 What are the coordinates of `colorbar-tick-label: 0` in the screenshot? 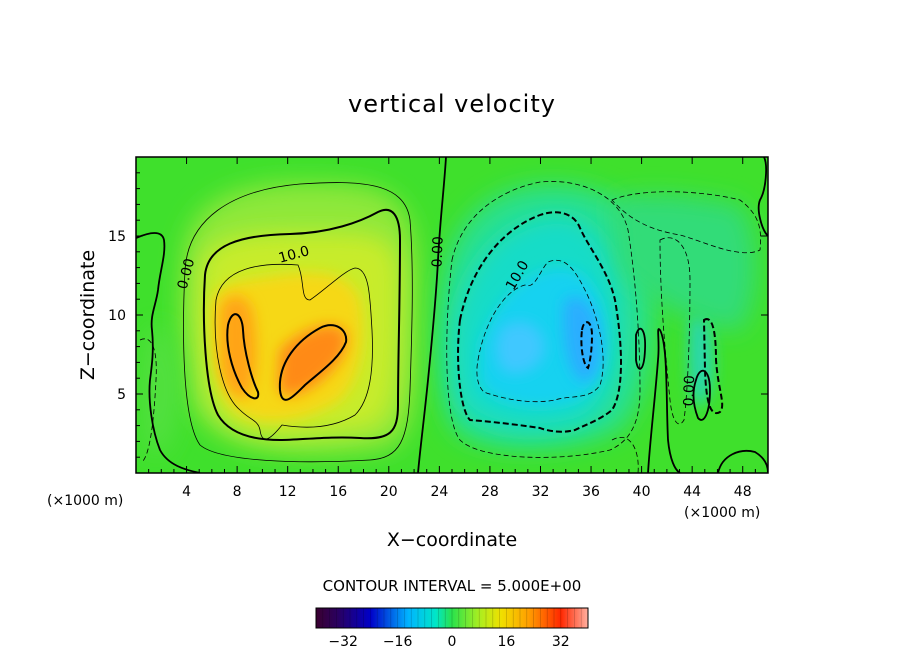 It's located at (452, 642).